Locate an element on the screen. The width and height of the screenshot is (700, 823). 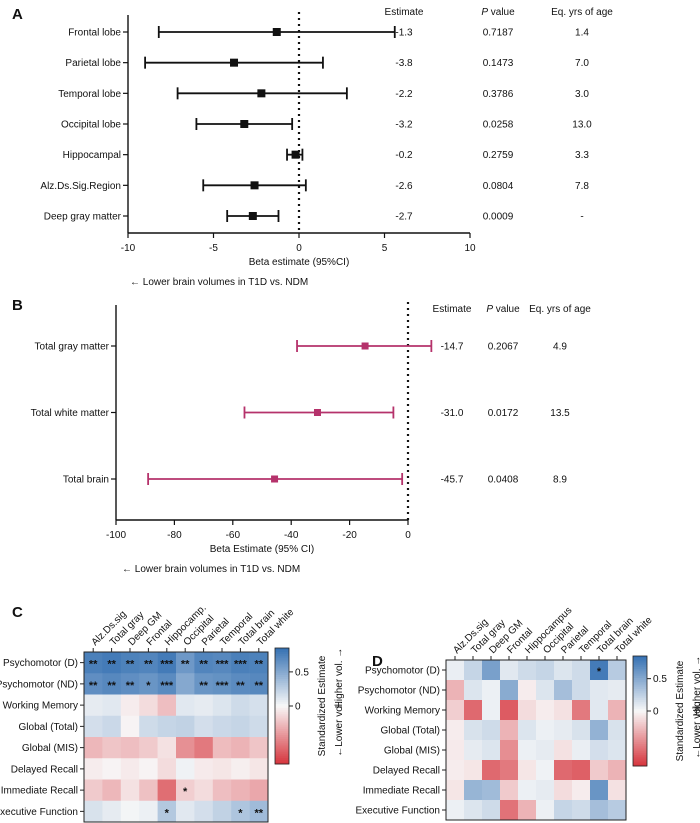
forest-a-p-value: 0.3786 is located at coordinates (498, 94).